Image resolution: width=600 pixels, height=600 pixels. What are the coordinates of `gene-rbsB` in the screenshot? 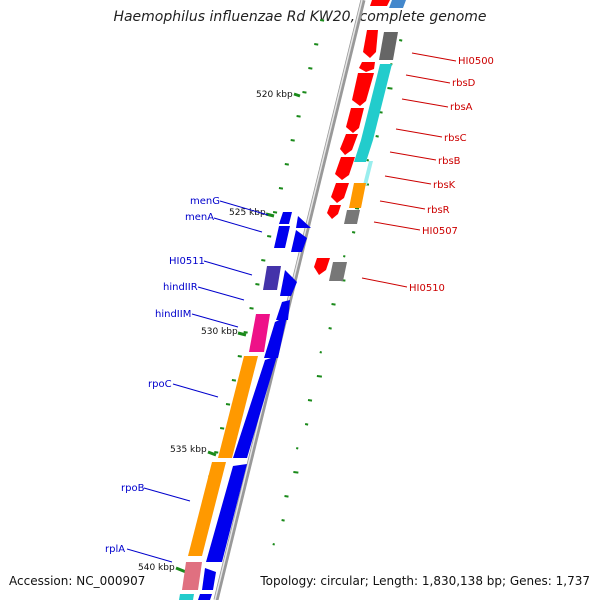 It's located at (349, 144).